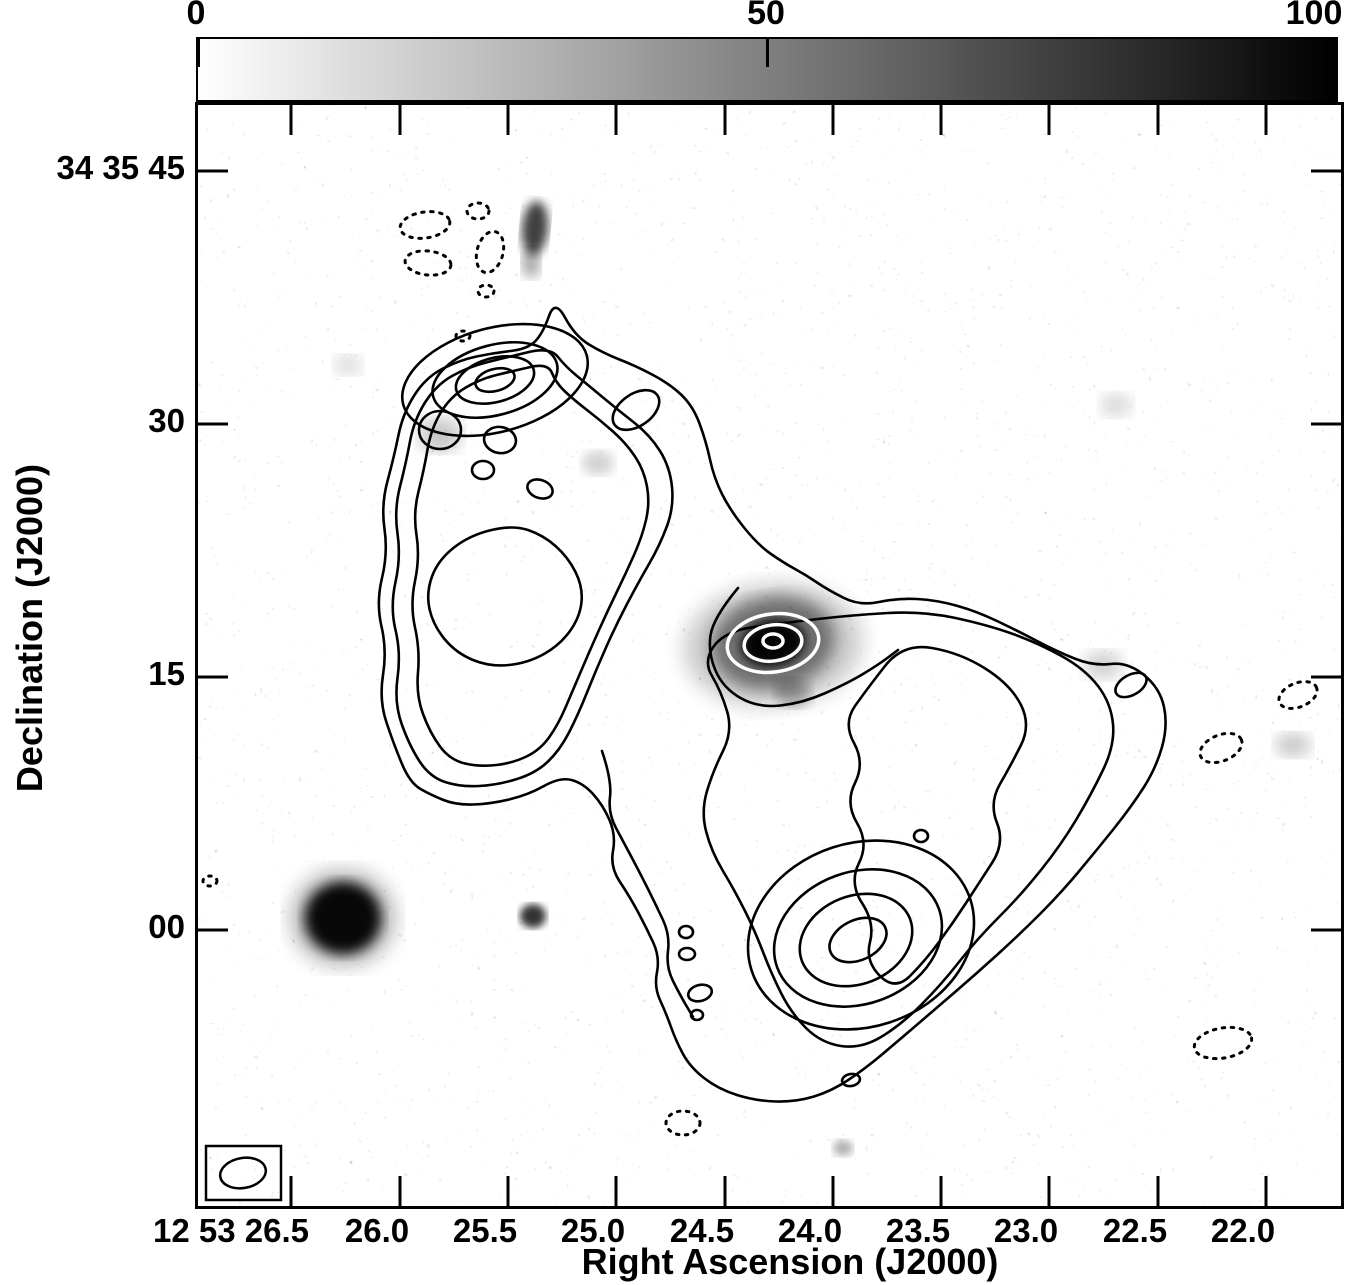 The image size is (1348, 1285). Describe the element at coordinates (1243, 1230) in the screenshot. I see `x-tick-label: 22.0` at that location.